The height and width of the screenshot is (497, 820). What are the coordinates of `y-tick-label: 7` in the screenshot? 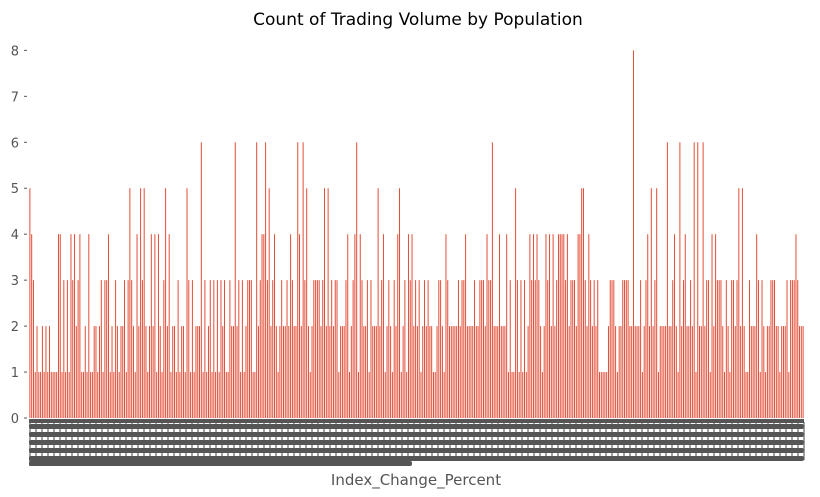 It's located at (15, 97).